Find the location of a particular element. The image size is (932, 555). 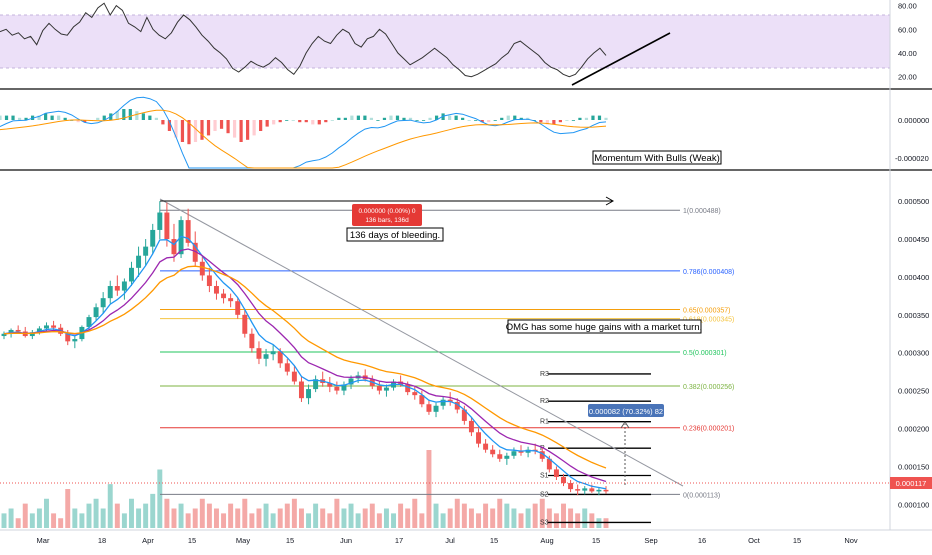

pivot-label: R2 is located at coordinates (544, 401).